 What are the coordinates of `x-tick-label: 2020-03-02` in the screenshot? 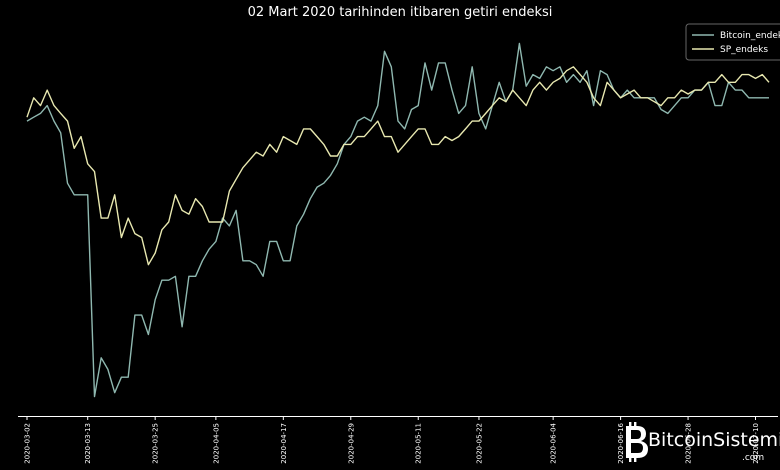 It's located at (28, 443).